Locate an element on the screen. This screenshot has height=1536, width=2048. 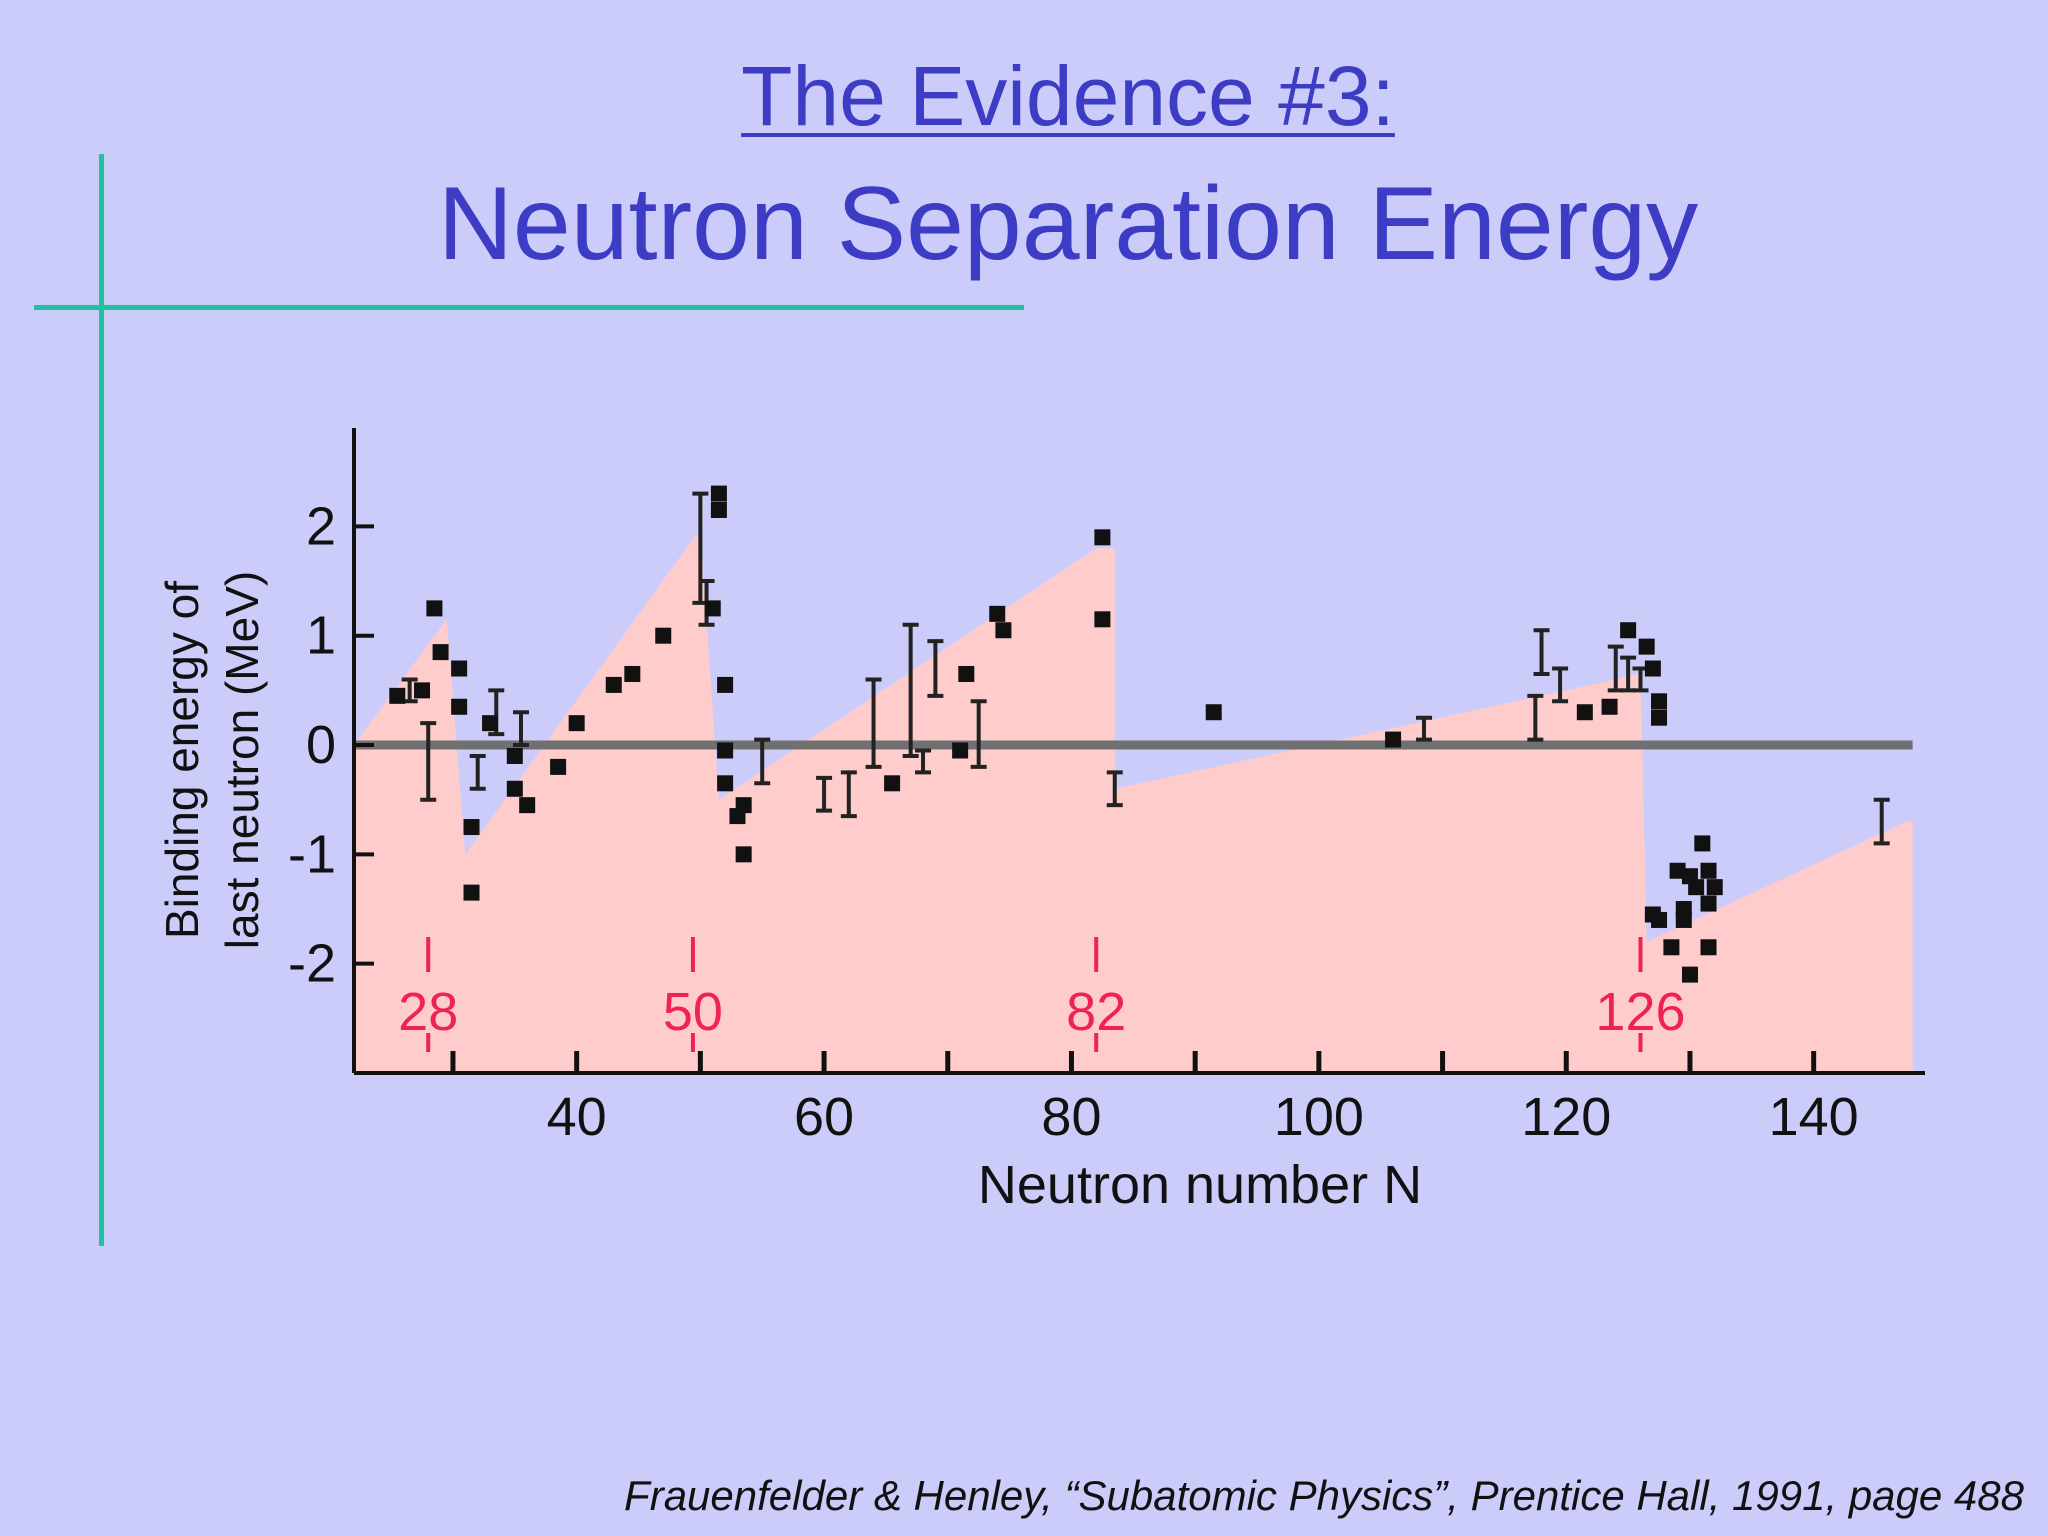
y-tick-label: -1 is located at coordinates (312, 854).